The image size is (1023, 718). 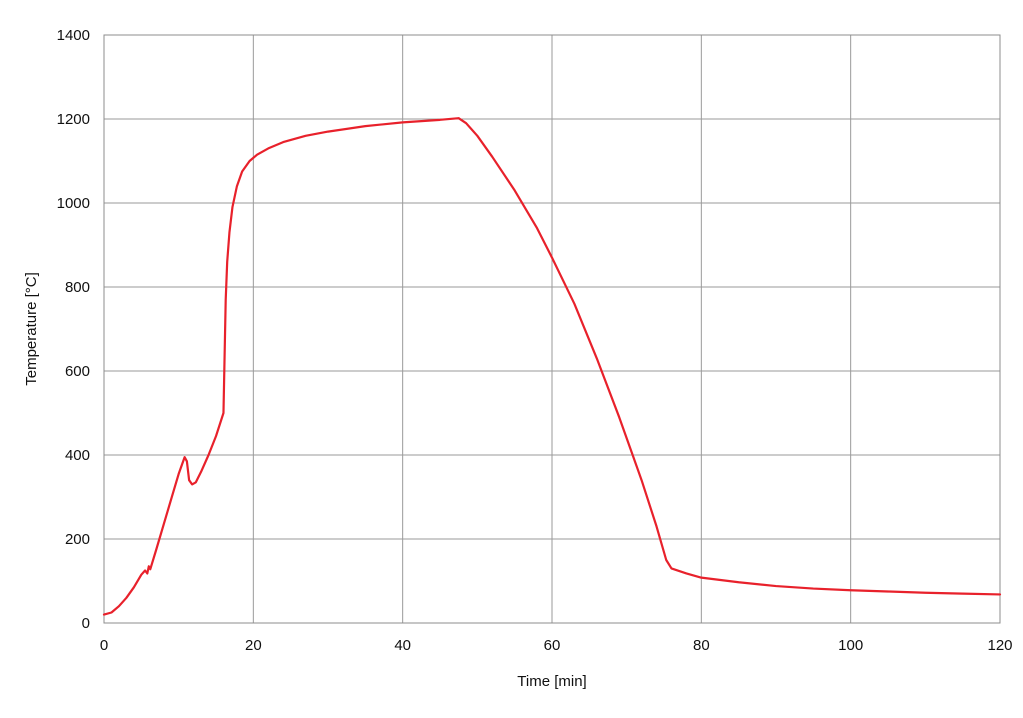 What do you see at coordinates (73, 119) in the screenshot?
I see `y-tick-label: 1200` at bounding box center [73, 119].